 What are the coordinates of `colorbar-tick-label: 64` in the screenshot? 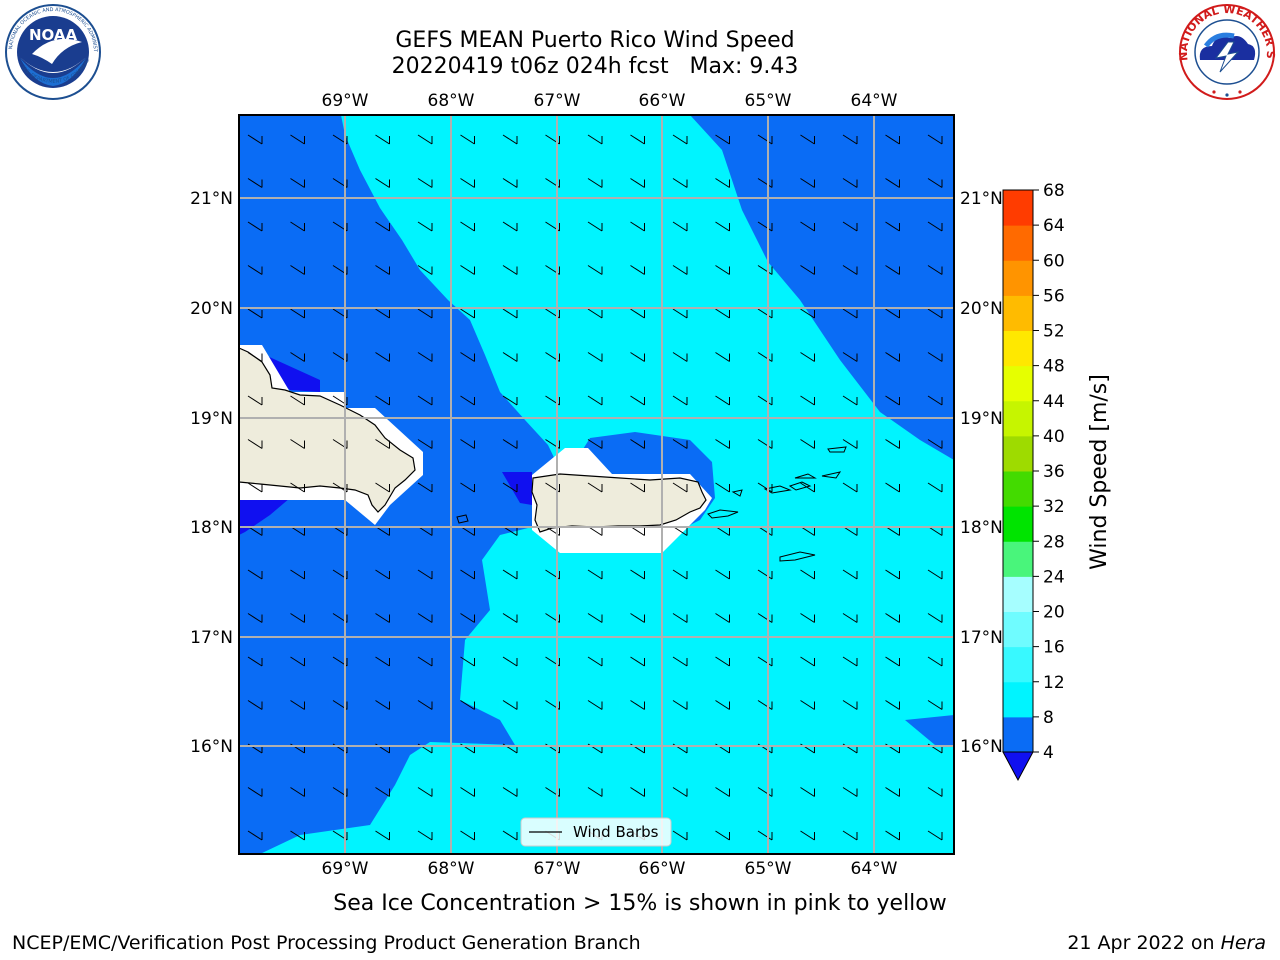 It's located at (1054, 226).